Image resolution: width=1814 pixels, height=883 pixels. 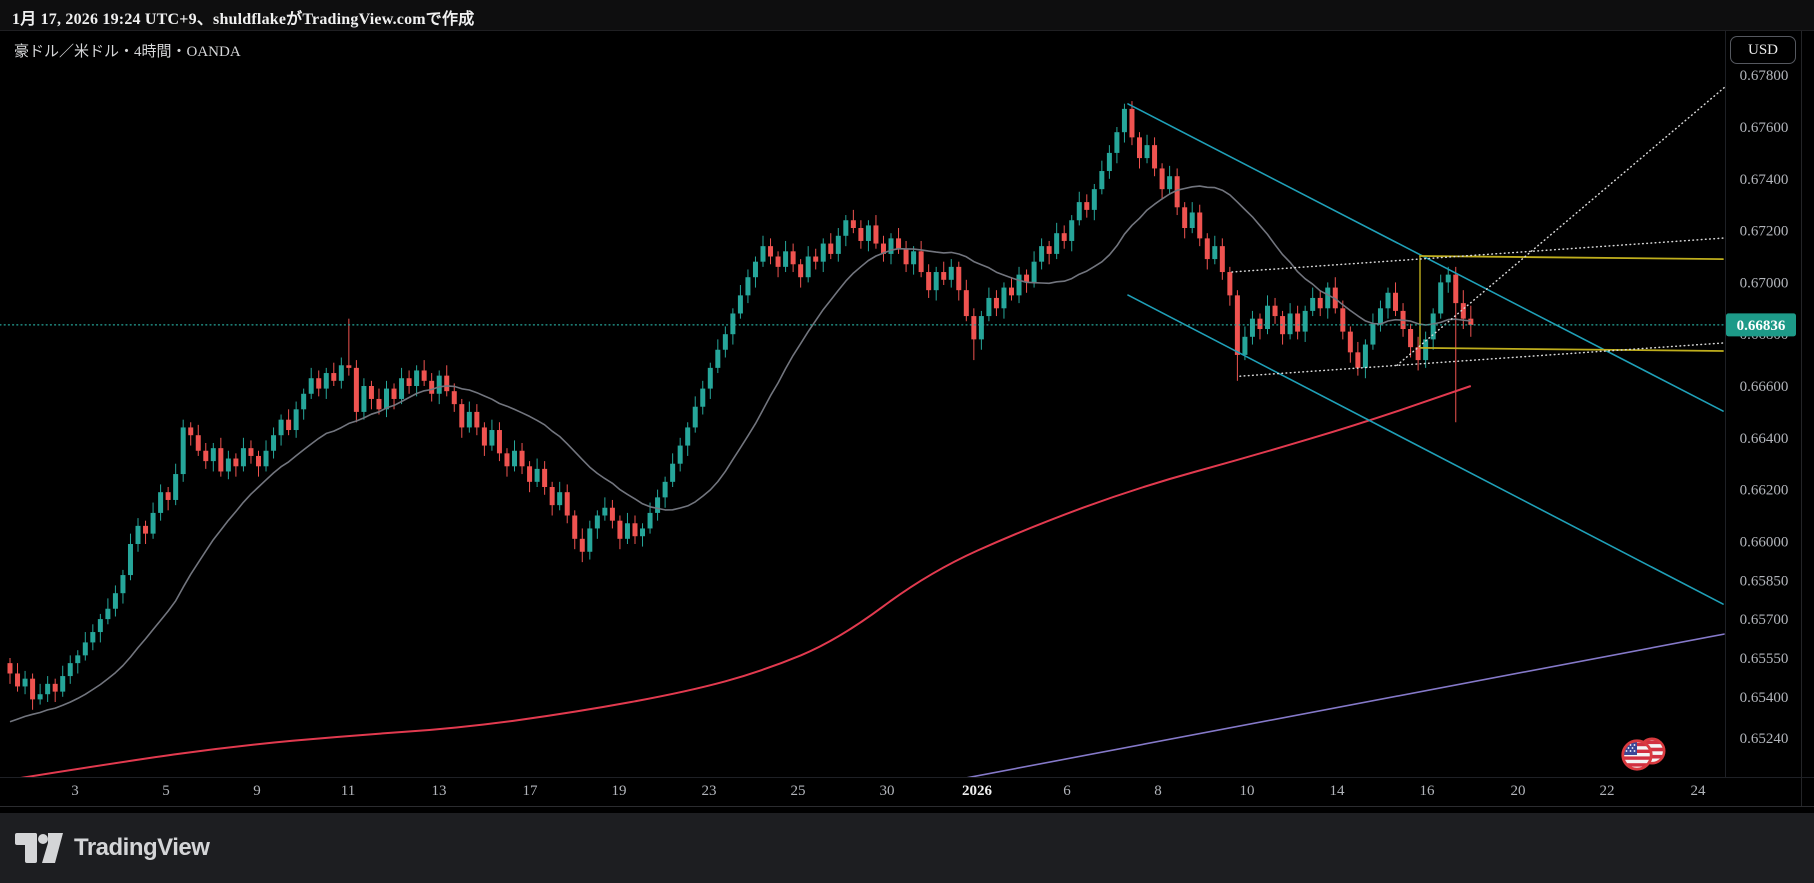 What do you see at coordinates (1481, 359) in the screenshot?
I see `drawing-dotted-channel-lower` at bounding box center [1481, 359].